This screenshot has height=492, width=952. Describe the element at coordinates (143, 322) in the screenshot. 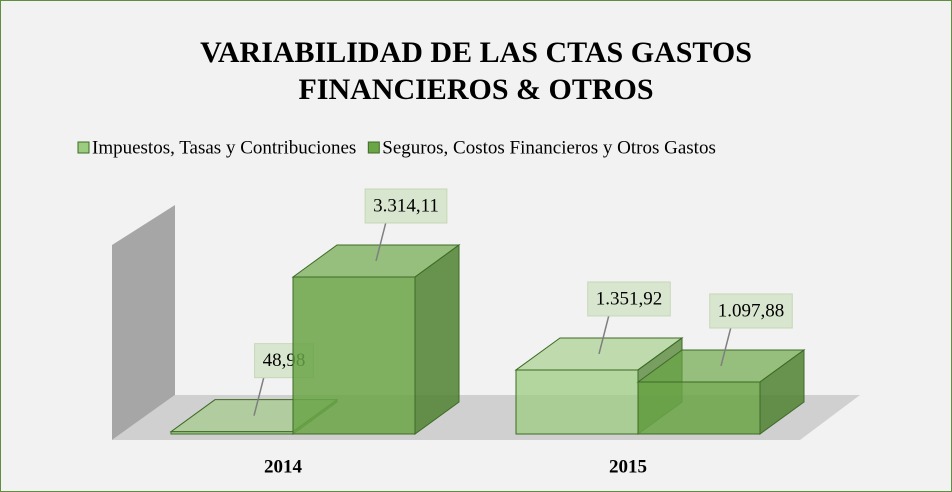

I see `side-wall` at that location.